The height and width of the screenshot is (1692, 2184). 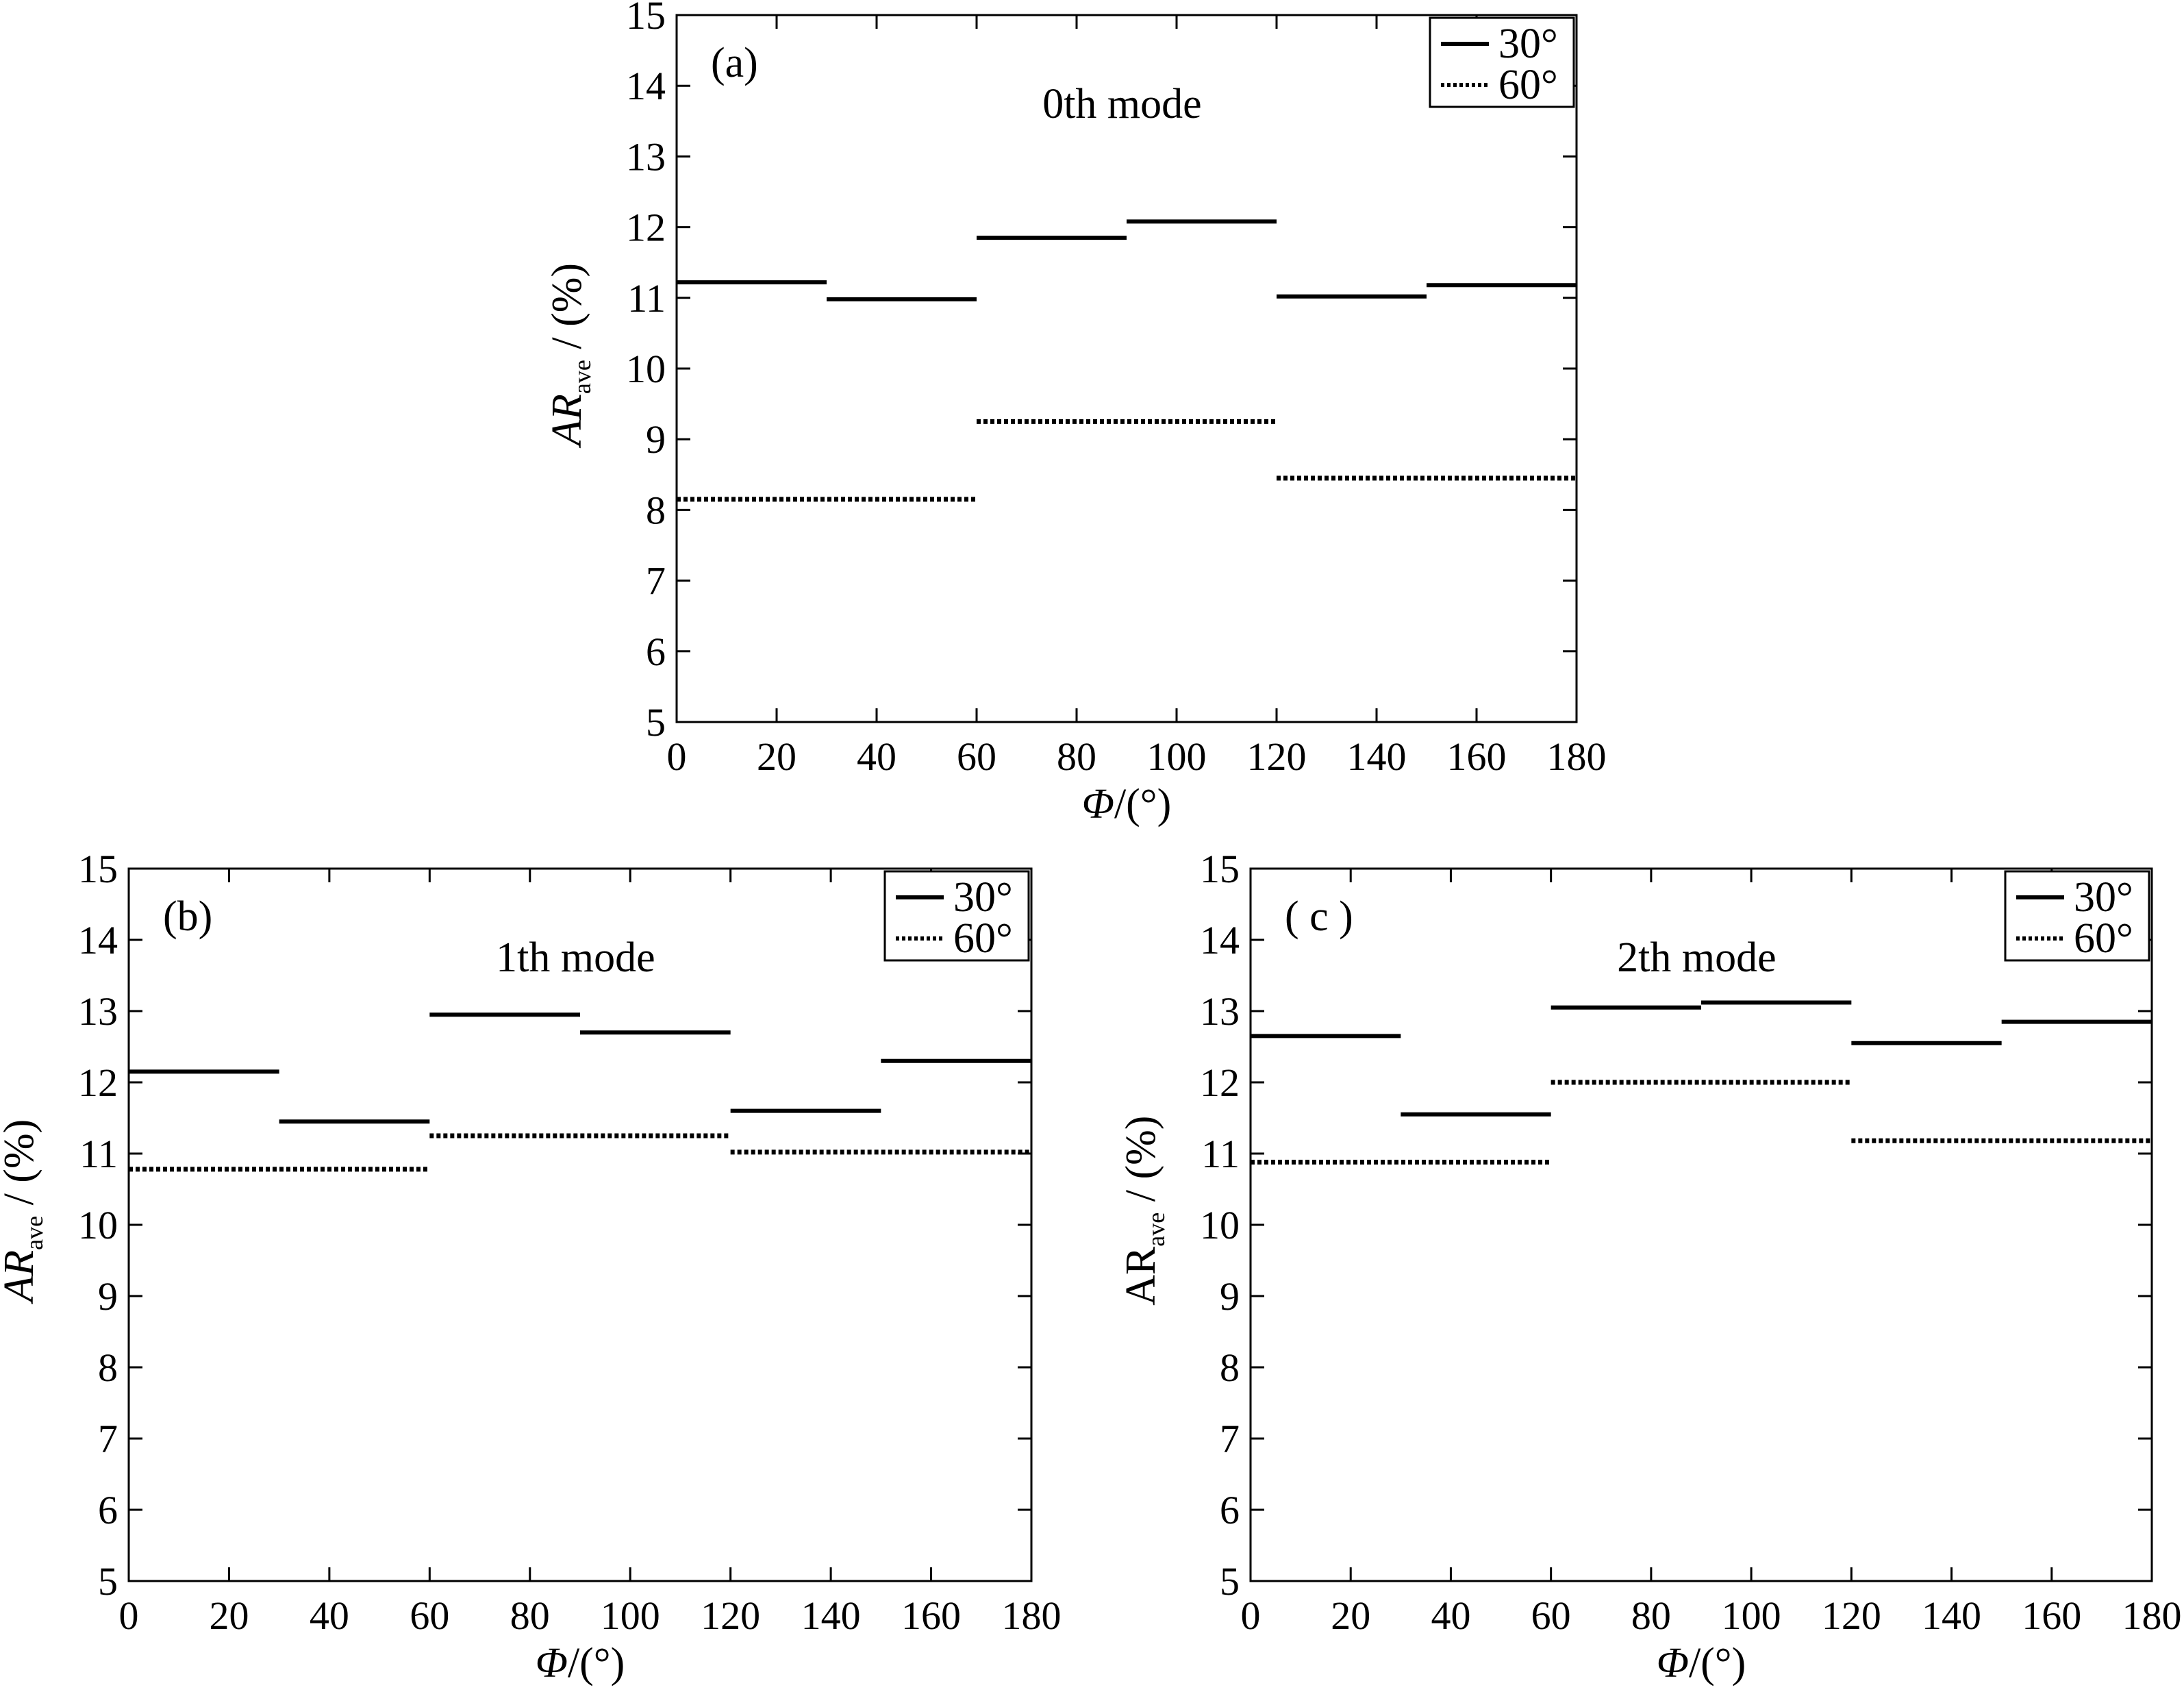 What do you see at coordinates (1121, 104) in the screenshot?
I see `mode-annotation: 0th mode` at bounding box center [1121, 104].